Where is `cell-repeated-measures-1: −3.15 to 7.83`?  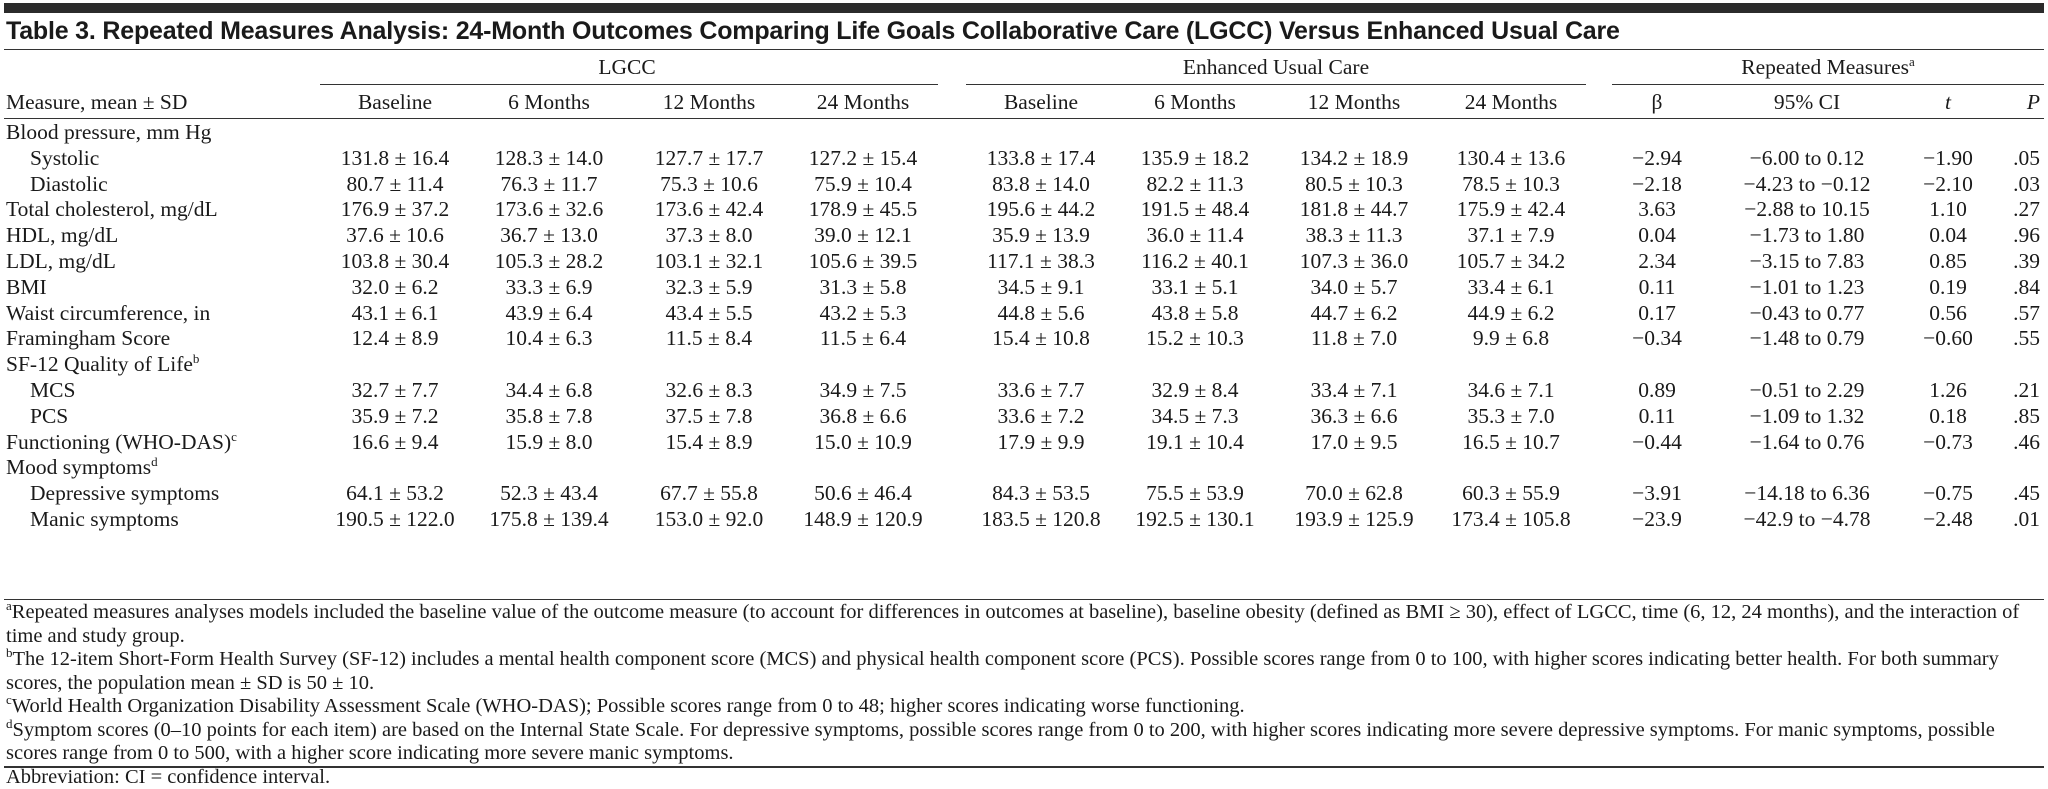
cell-repeated-measures-1: −3.15 to 7.83 is located at coordinates (1807, 262).